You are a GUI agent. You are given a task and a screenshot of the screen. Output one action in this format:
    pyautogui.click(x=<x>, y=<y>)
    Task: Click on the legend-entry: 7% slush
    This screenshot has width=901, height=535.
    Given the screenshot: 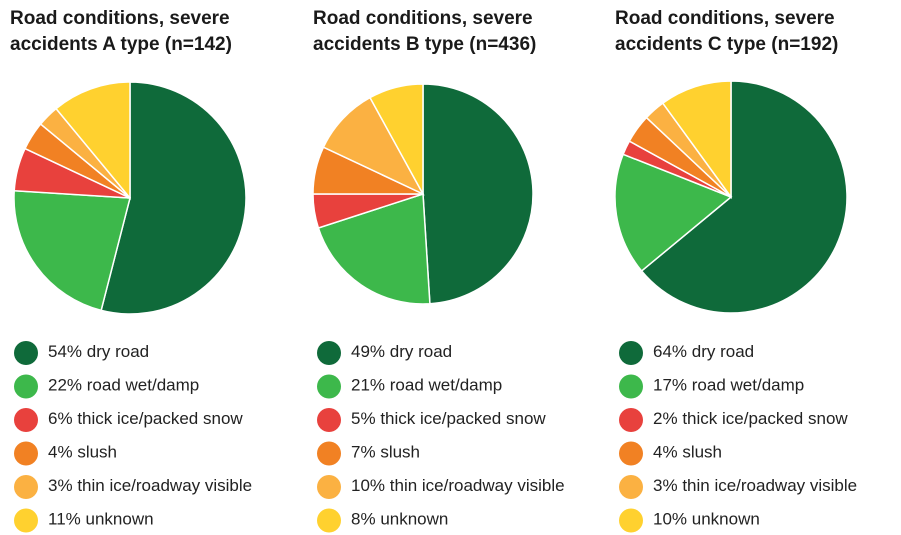 What is the action you would take?
    pyautogui.click(x=385, y=452)
    